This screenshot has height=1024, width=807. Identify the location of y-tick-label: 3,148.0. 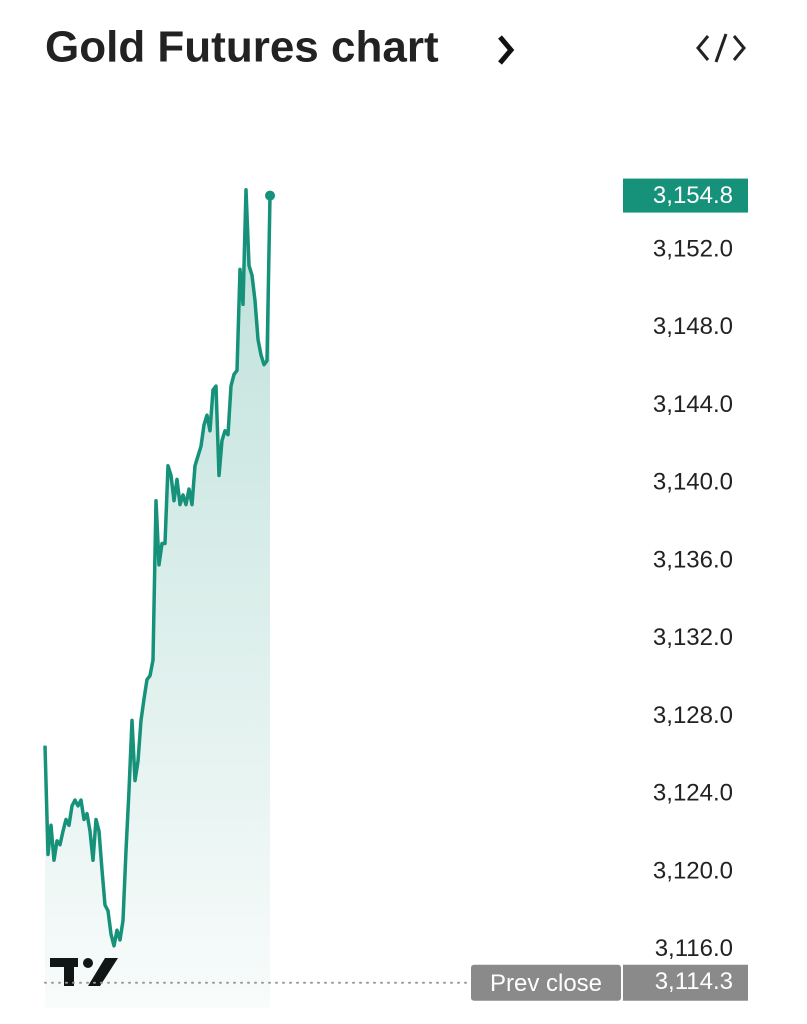
(693, 326).